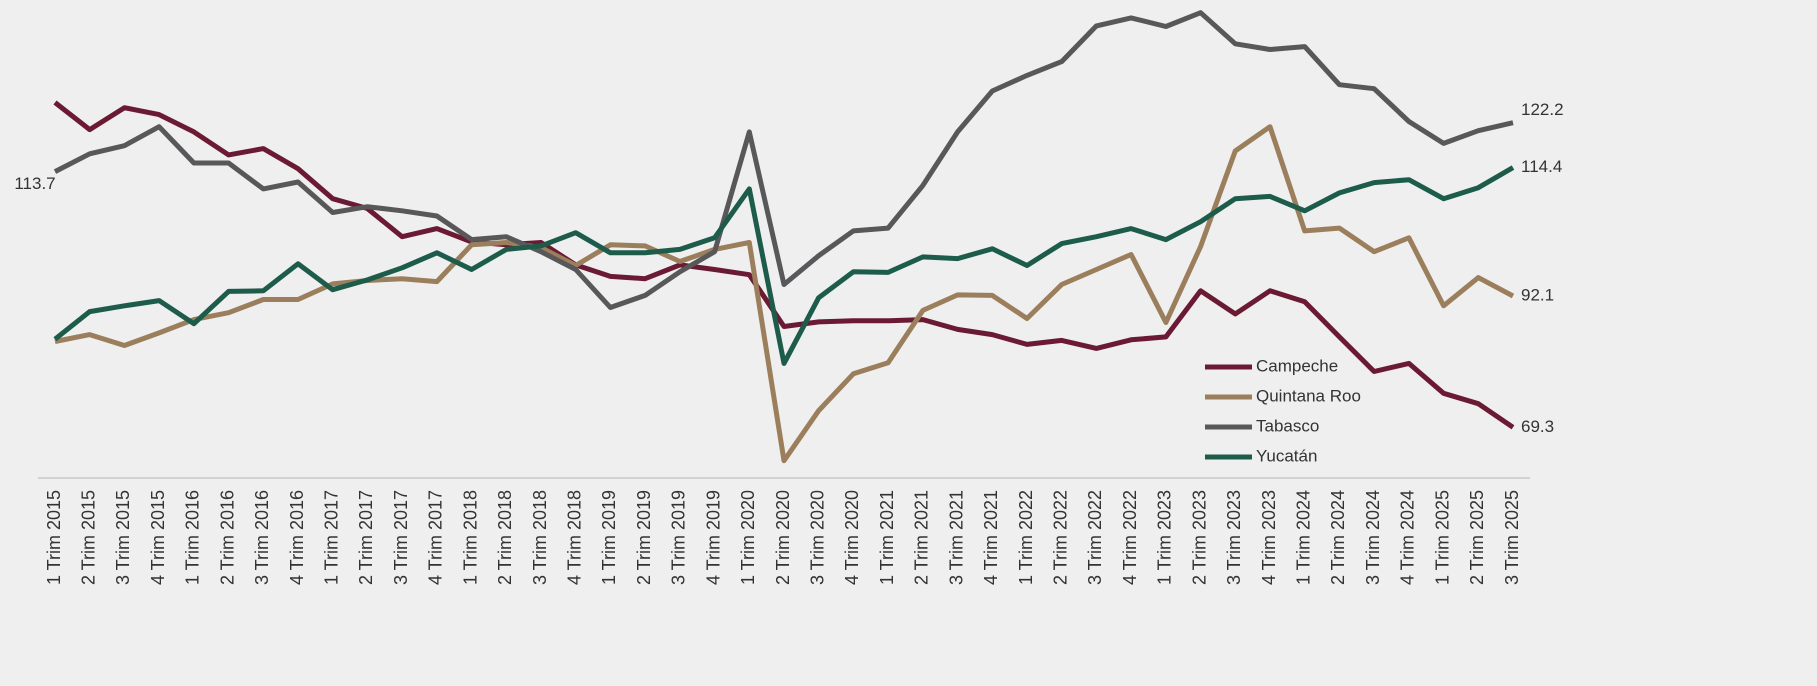  What do you see at coordinates (88, 537) in the screenshot?
I see `x-tick-label: 2 Trim 2015` at bounding box center [88, 537].